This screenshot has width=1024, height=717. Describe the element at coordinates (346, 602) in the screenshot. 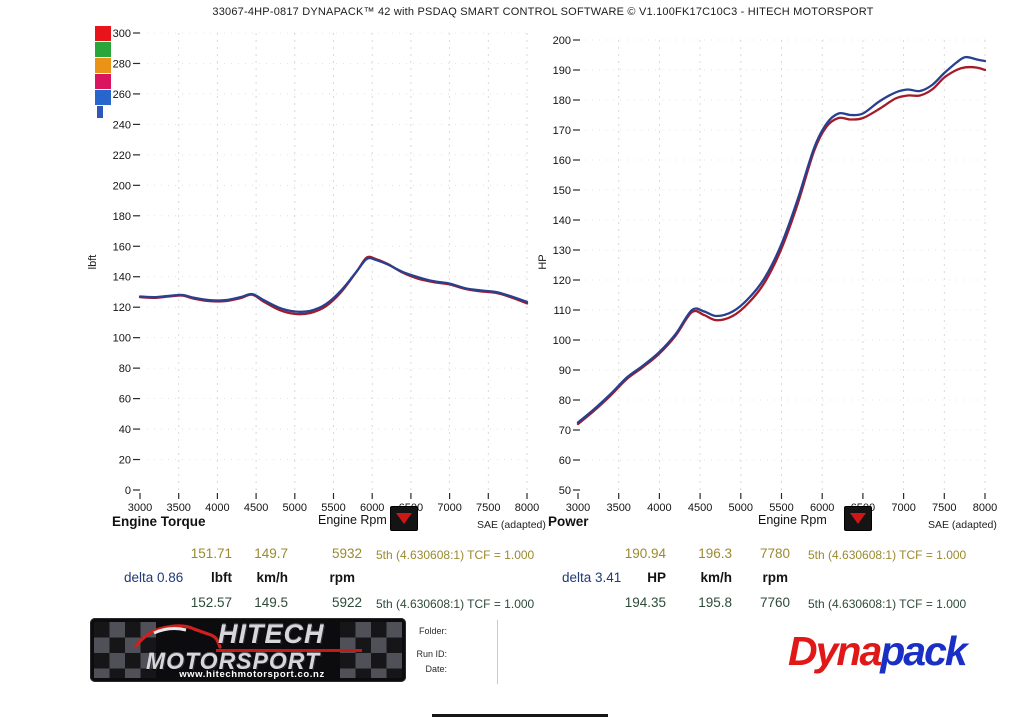

I see `torque-bottom-rpm: 5922` at that location.